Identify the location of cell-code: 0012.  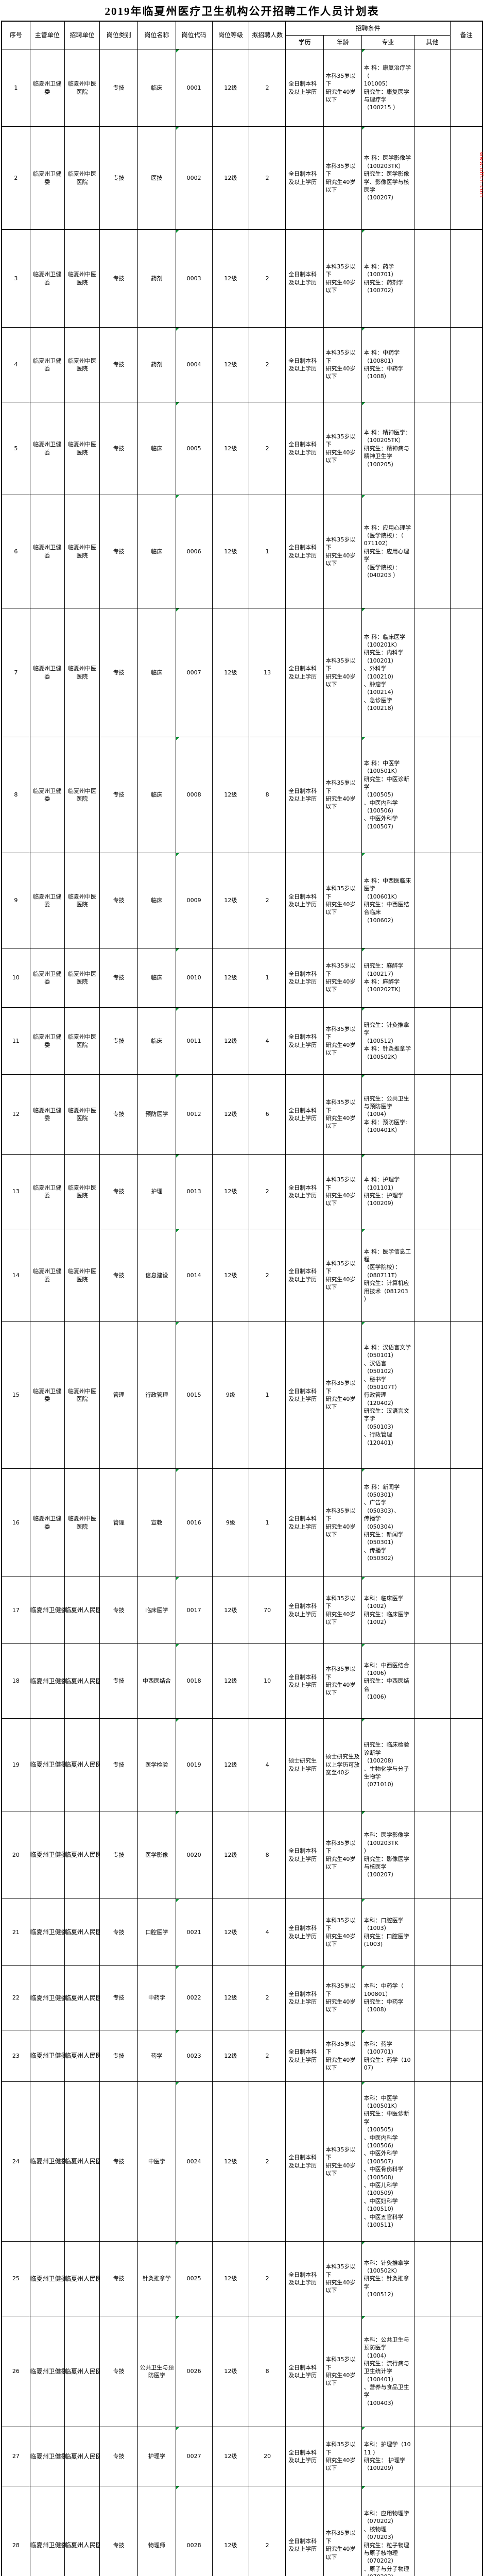
(194, 1114).